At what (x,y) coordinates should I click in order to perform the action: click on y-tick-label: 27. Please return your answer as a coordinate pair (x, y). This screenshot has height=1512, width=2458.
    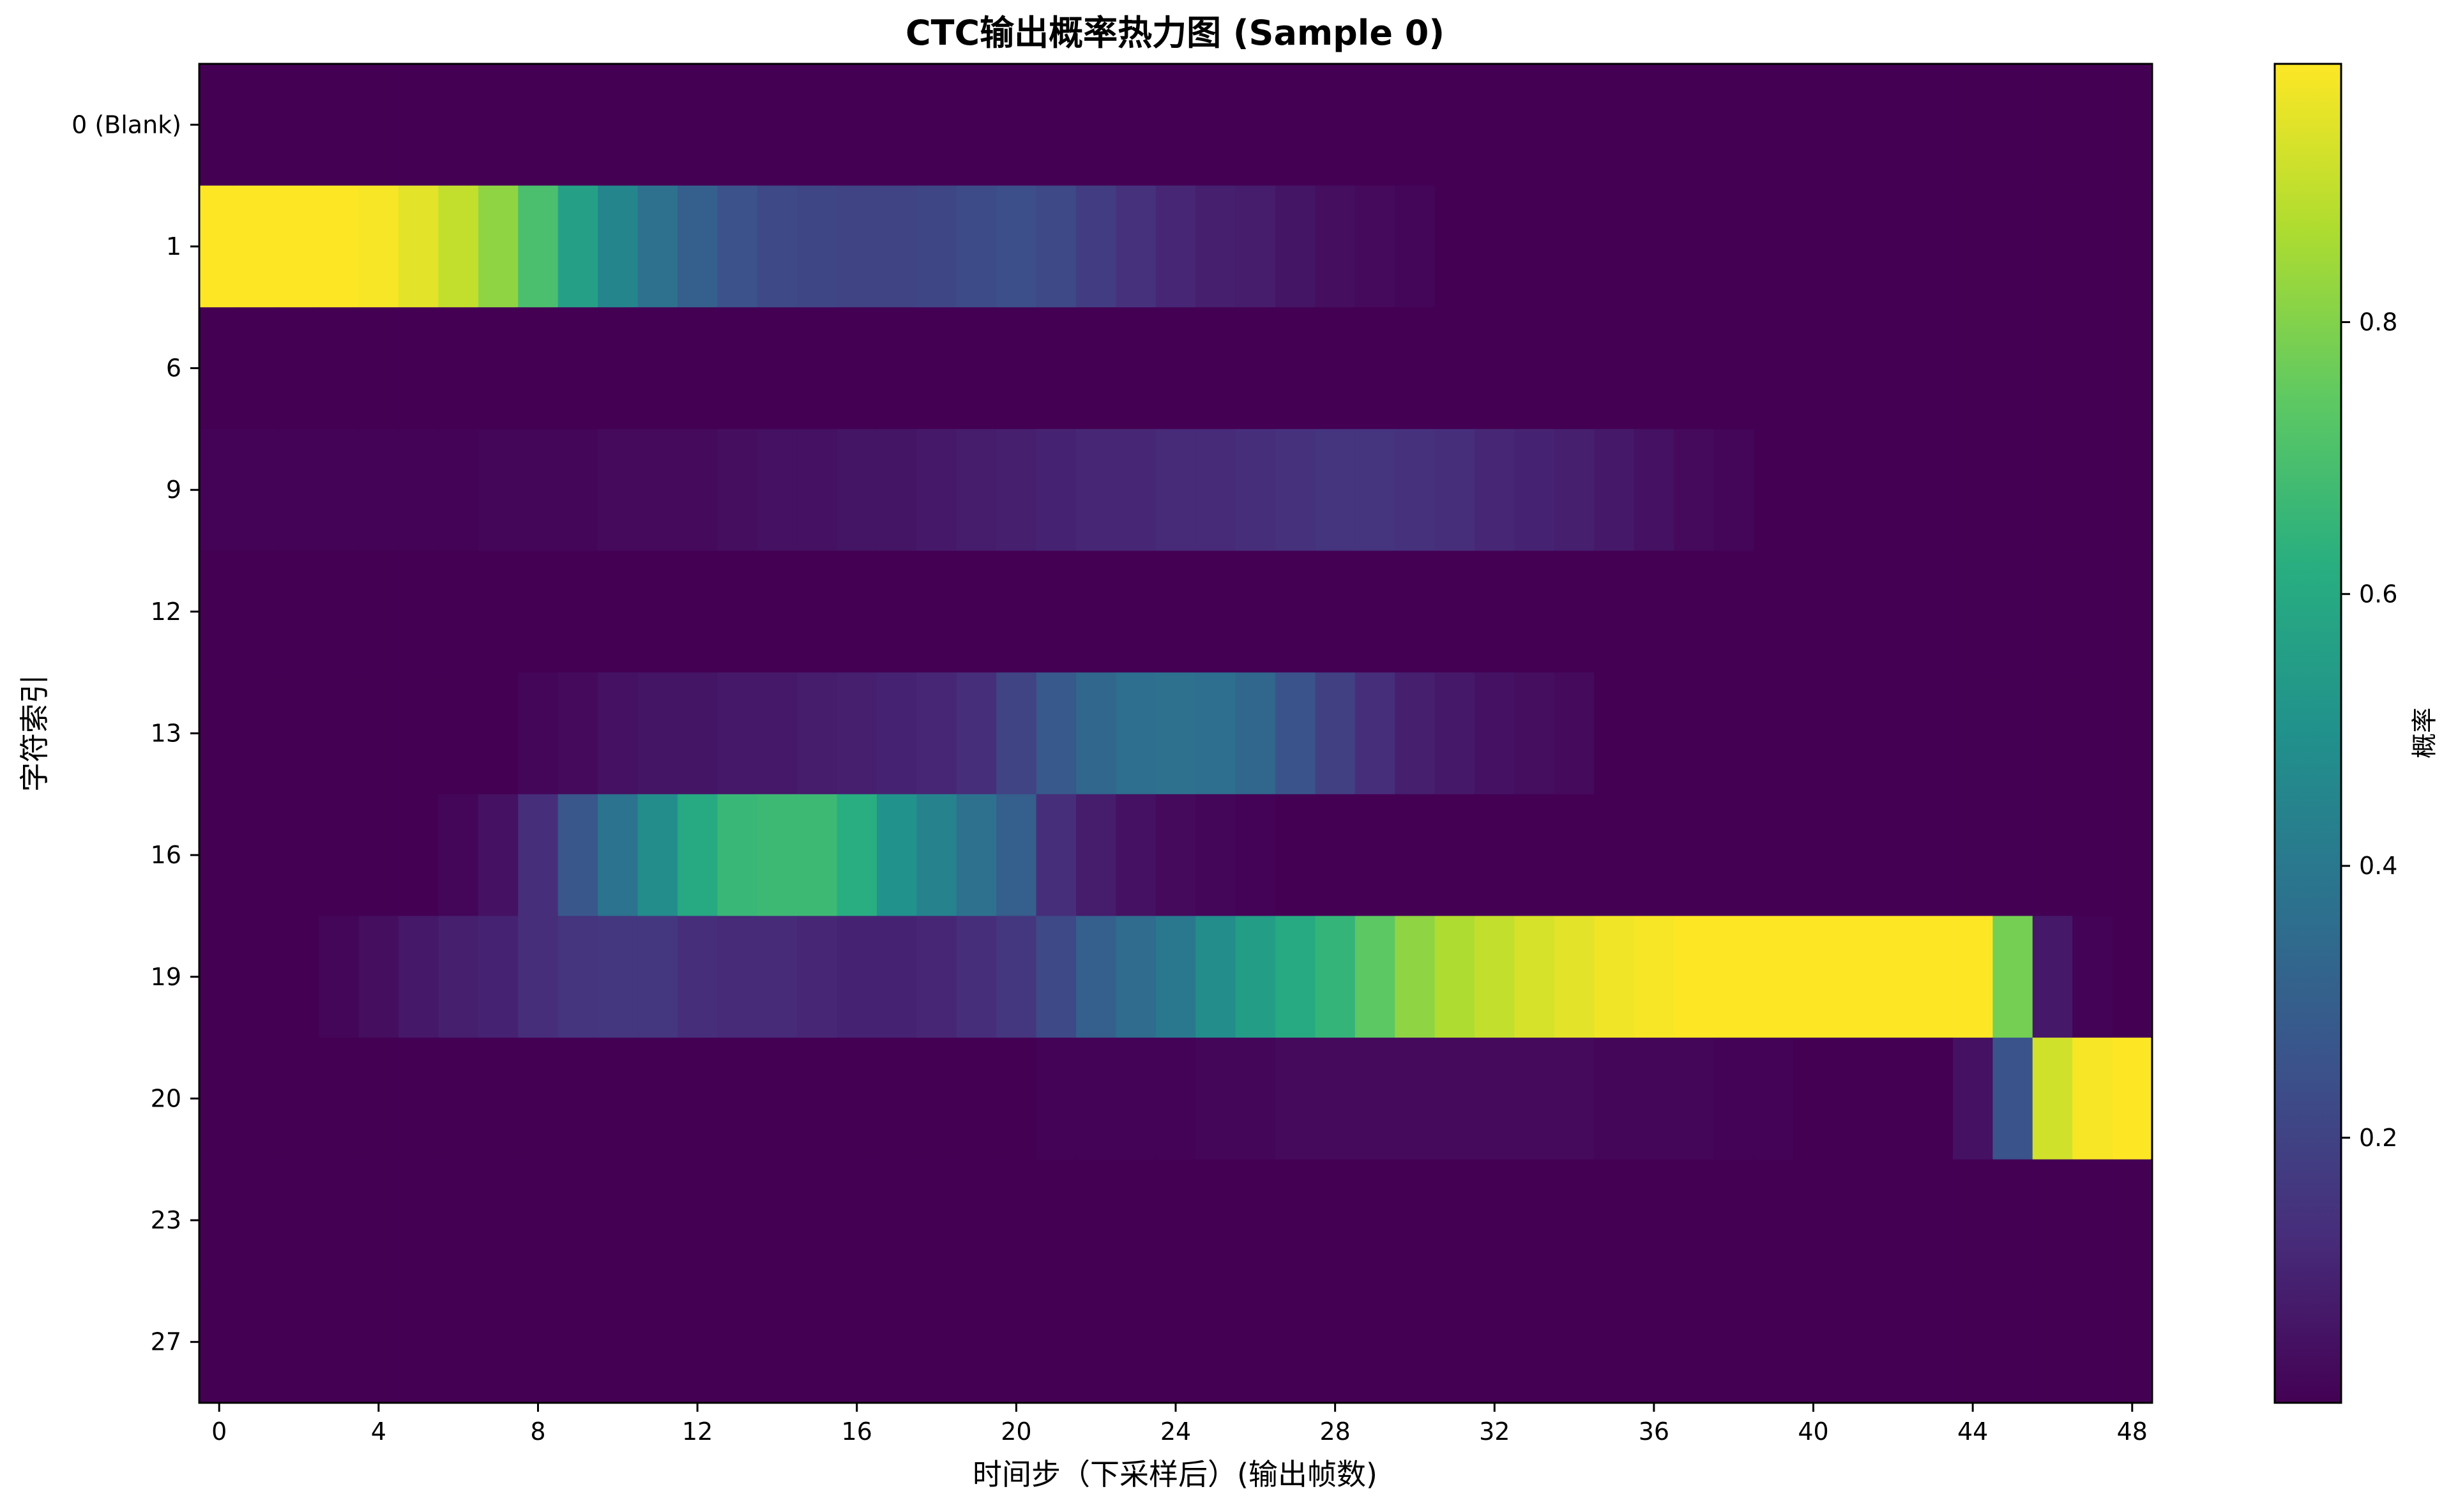
    Looking at the image, I should click on (166, 1342).